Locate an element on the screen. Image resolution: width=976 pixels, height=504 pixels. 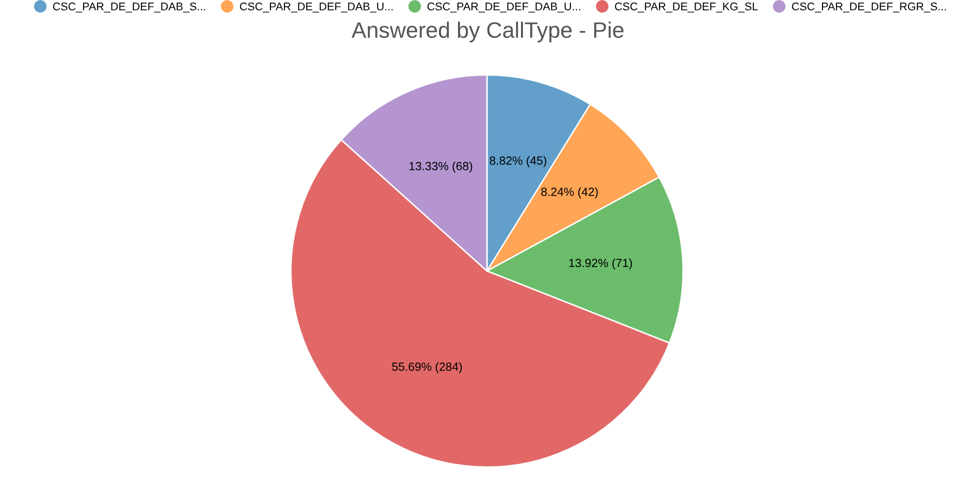
data-label: 13.92% (71) is located at coordinates (600, 264).